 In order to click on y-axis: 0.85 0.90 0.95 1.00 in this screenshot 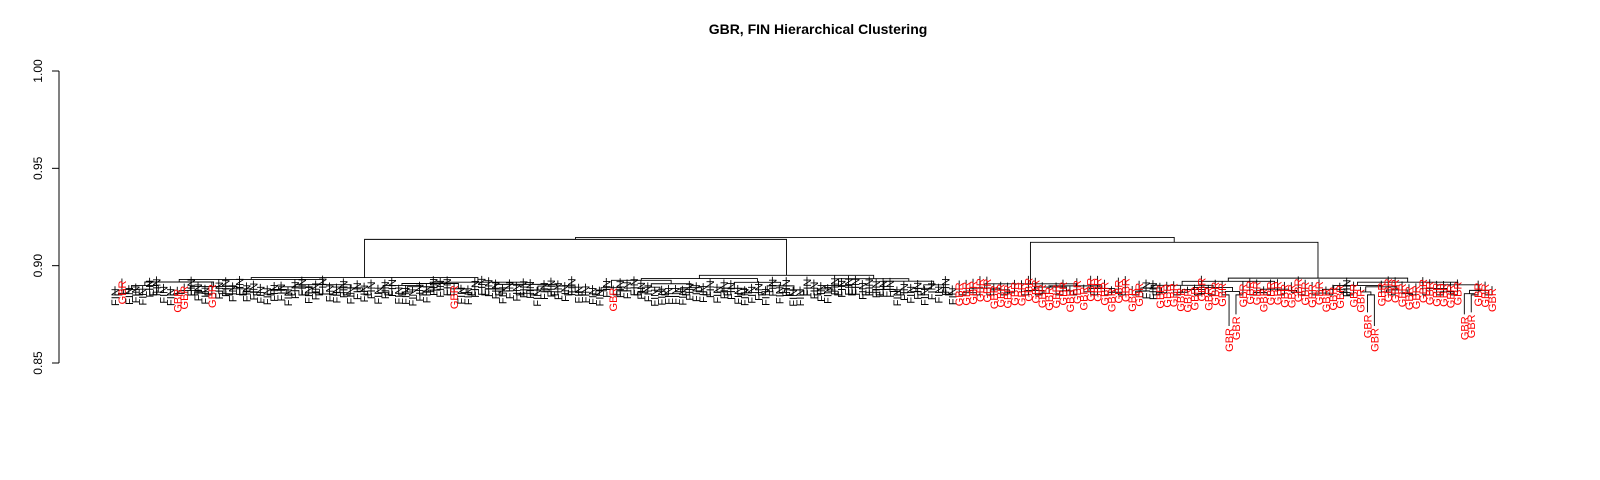, I will do `click(45, 217)`.